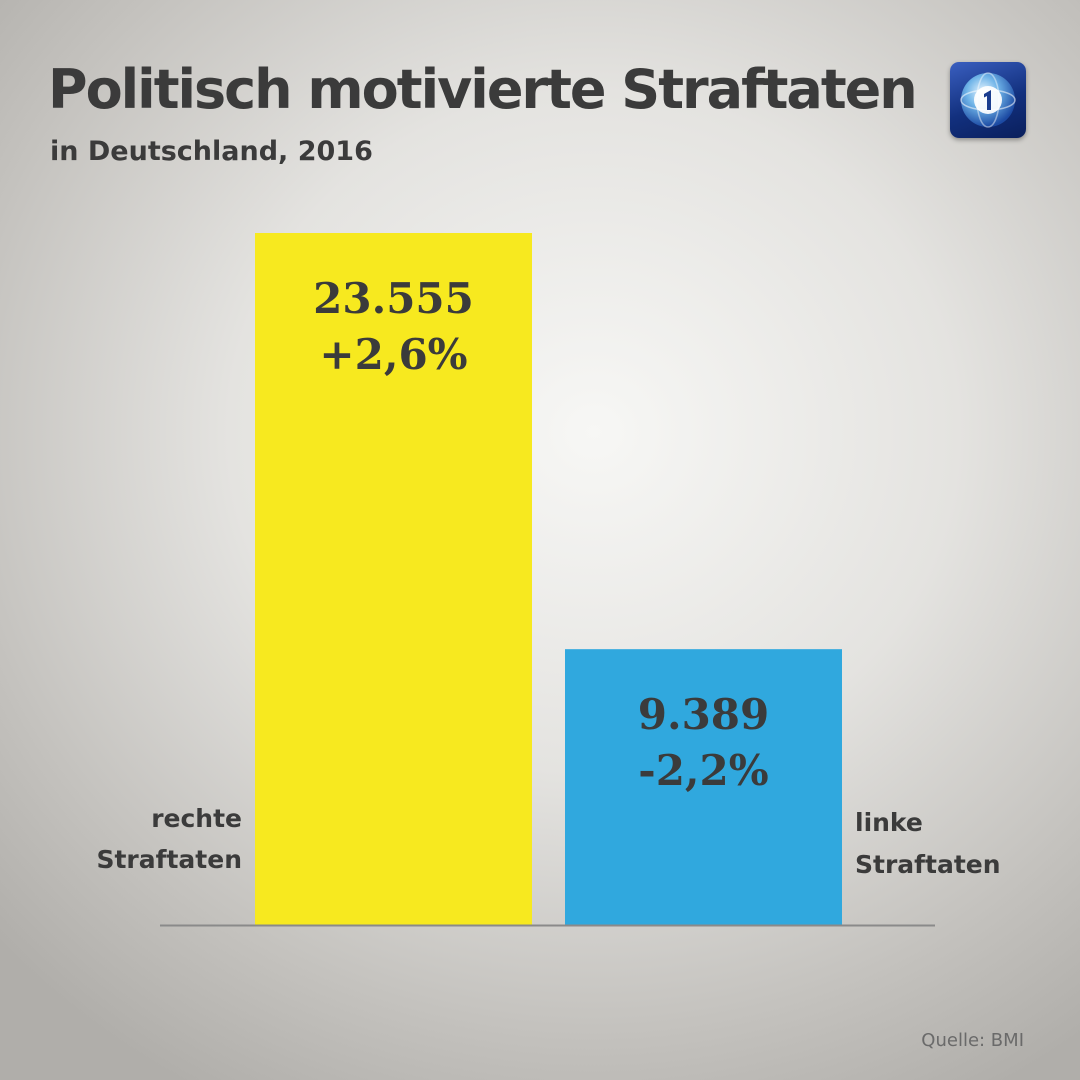 This screenshot has height=1080, width=1080. What do you see at coordinates (704, 714) in the screenshot?
I see `data-label-value-linke: 9.389` at bounding box center [704, 714].